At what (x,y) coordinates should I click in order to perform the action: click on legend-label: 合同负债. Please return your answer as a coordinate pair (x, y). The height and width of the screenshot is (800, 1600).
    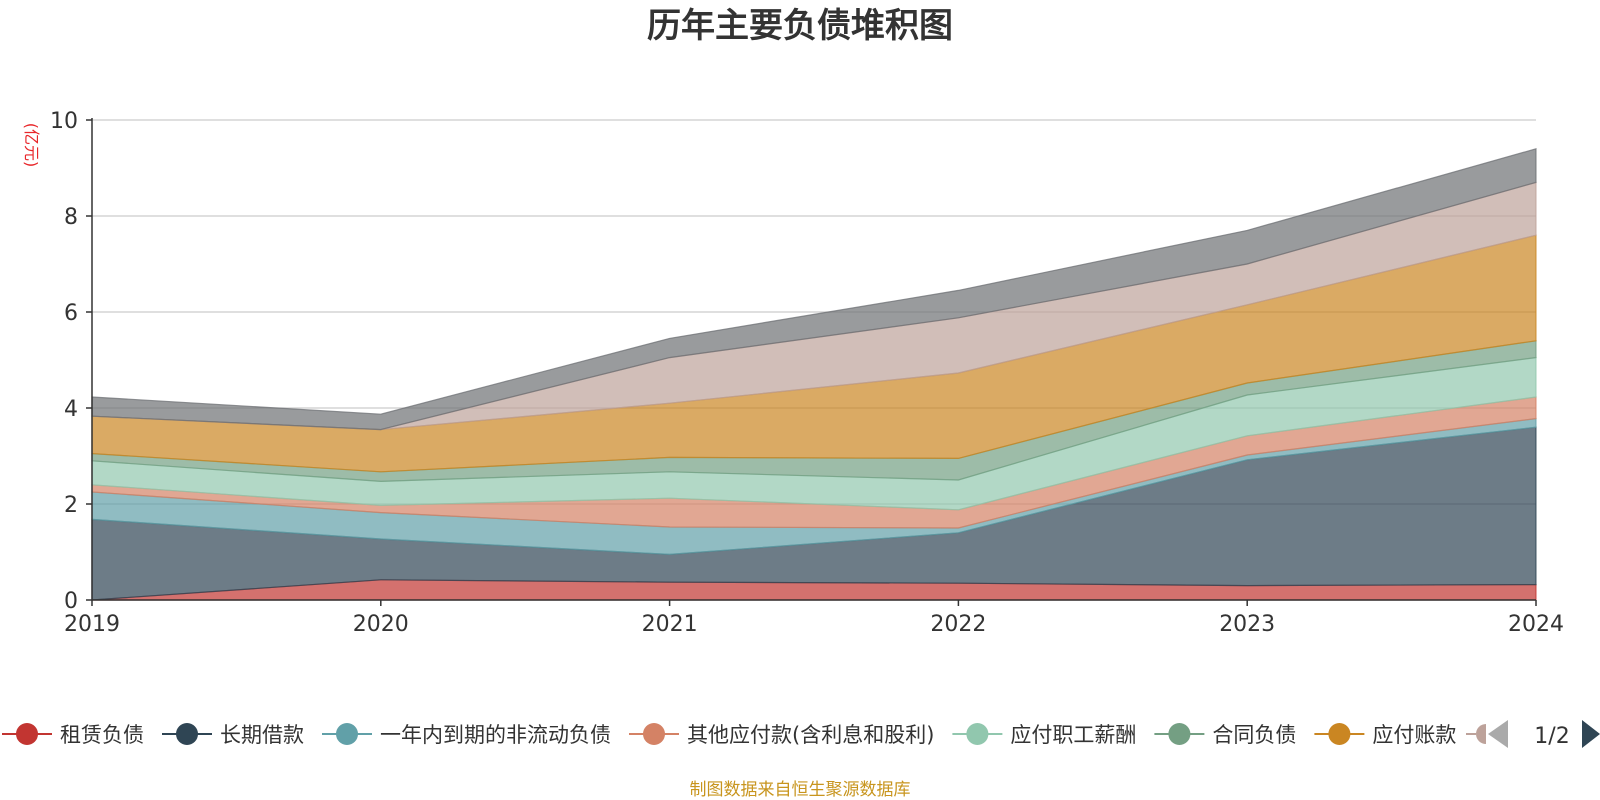
    Looking at the image, I should click on (1254, 735).